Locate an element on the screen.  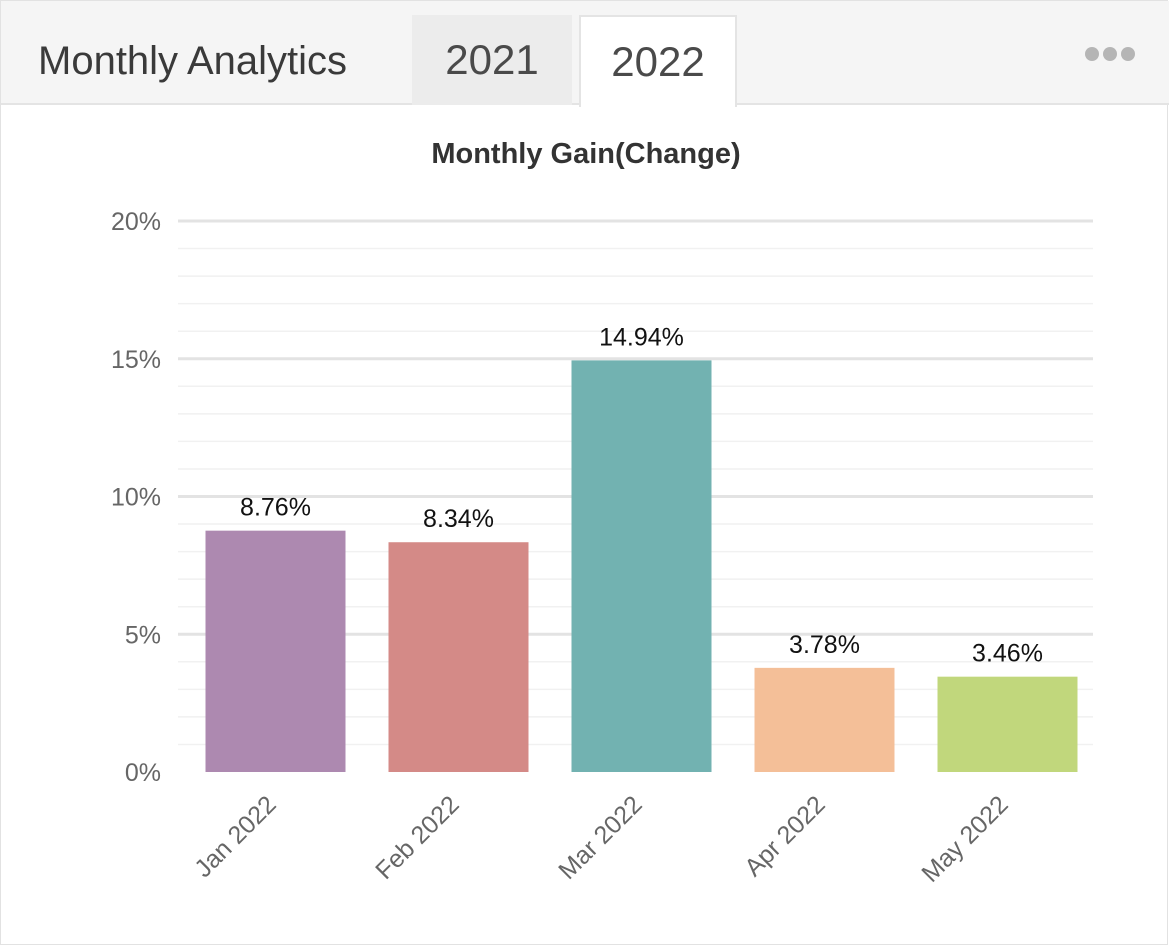
y-tick-label: 5% is located at coordinates (143, 635).